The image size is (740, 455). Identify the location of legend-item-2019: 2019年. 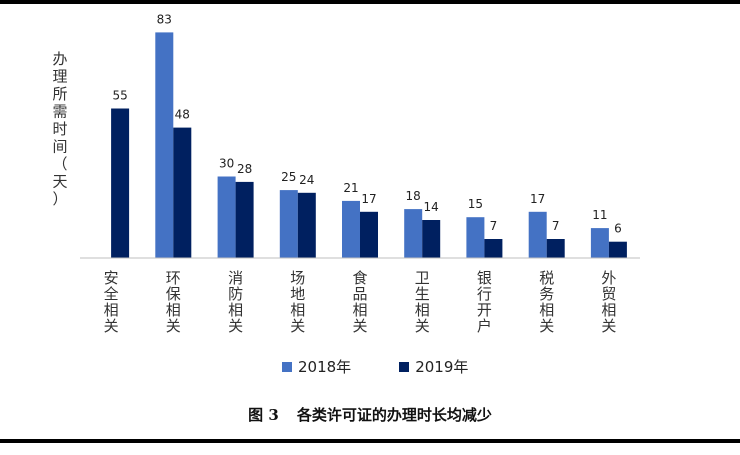
(433, 366).